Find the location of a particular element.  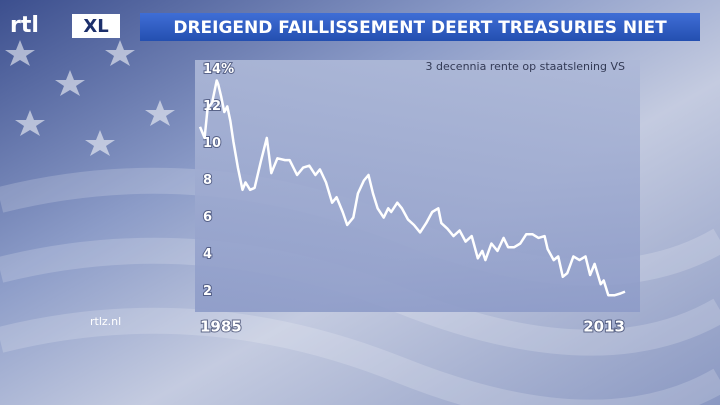

logo-badge: XL is located at coordinates (95, 26).